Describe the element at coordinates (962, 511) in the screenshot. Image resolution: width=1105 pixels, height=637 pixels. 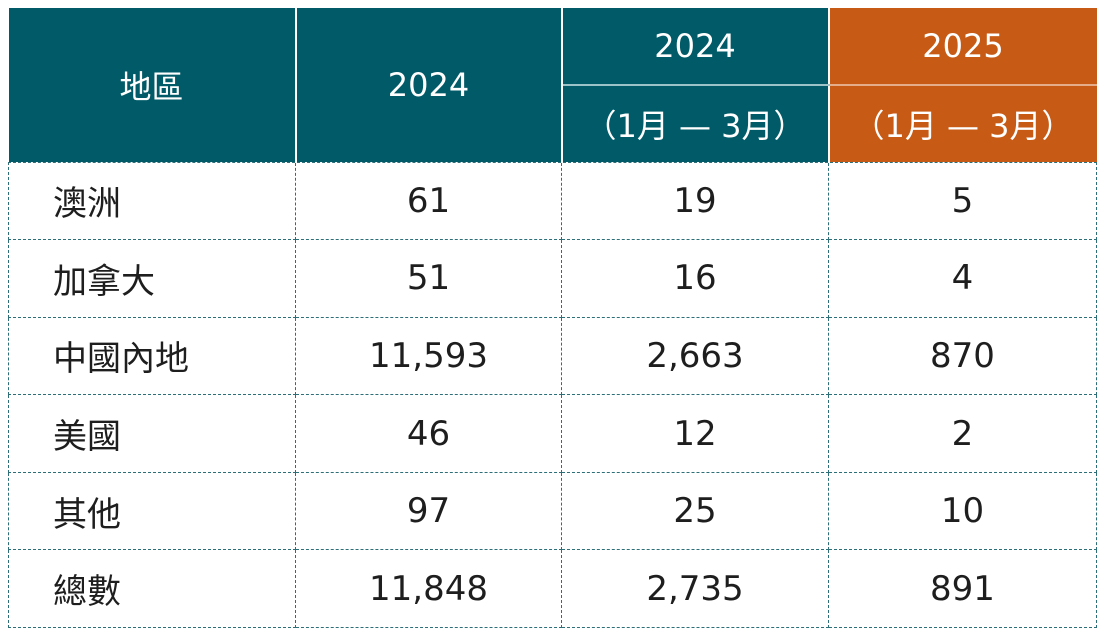
I see `cell-q1-2025: 10` at that location.